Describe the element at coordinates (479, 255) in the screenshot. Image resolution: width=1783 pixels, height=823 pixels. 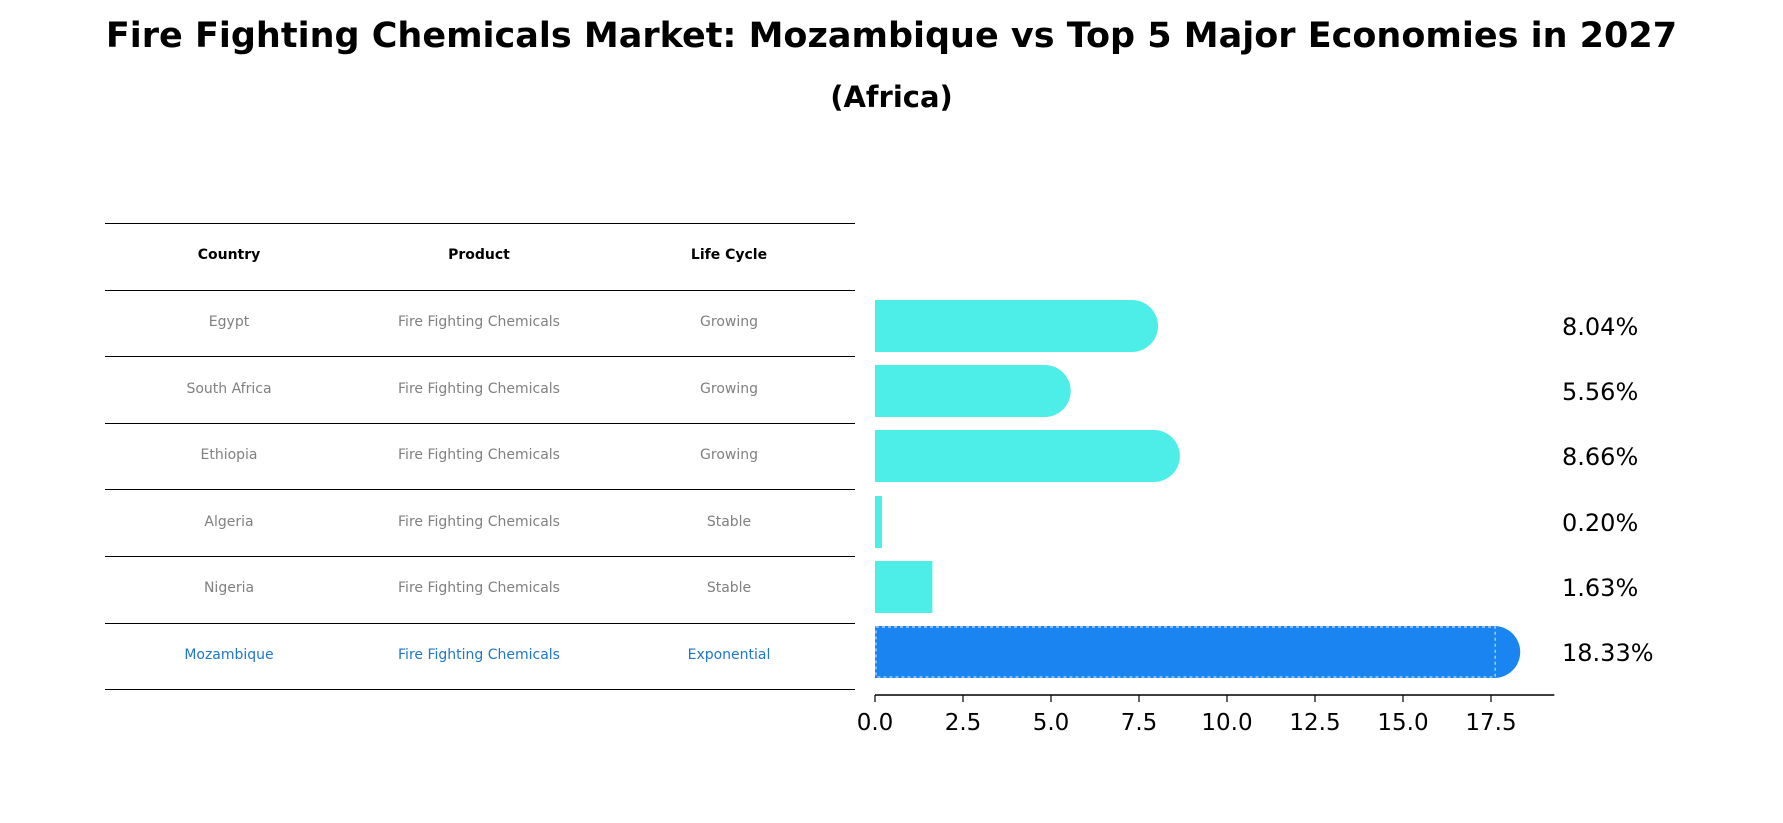
I see `table-header-cell: Product` at that location.